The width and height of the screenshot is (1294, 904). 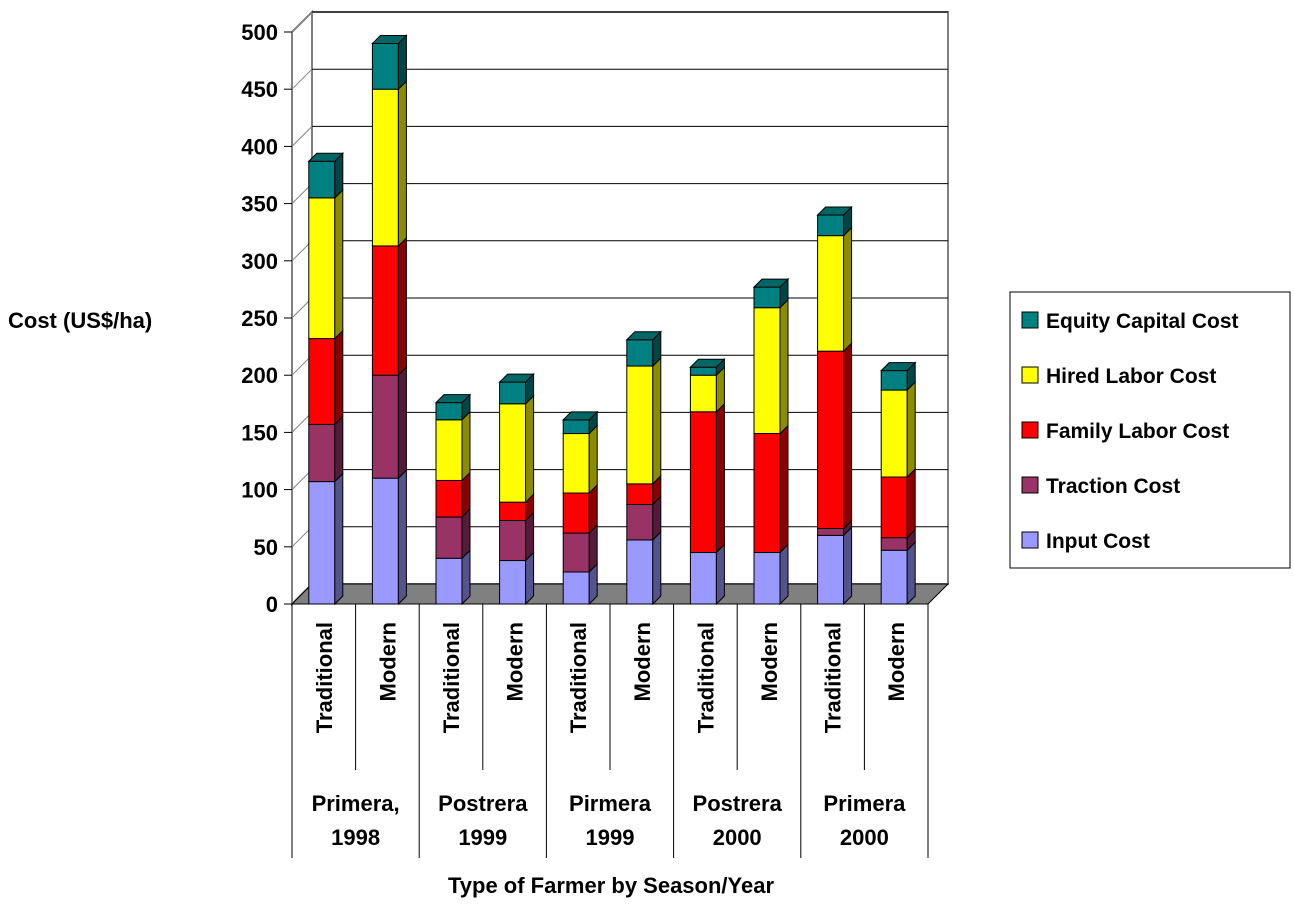 What do you see at coordinates (738, 803) in the screenshot?
I see `x-group-label: Postrera` at bounding box center [738, 803].